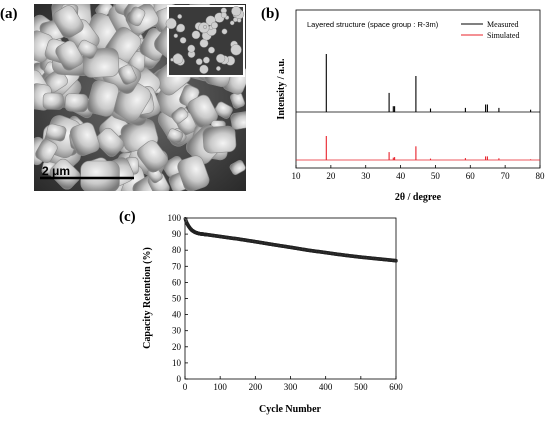 This screenshot has width=550, height=426. What do you see at coordinates (361, 387) in the screenshot?
I see `cap-x-tick-label: 500` at bounding box center [361, 387].